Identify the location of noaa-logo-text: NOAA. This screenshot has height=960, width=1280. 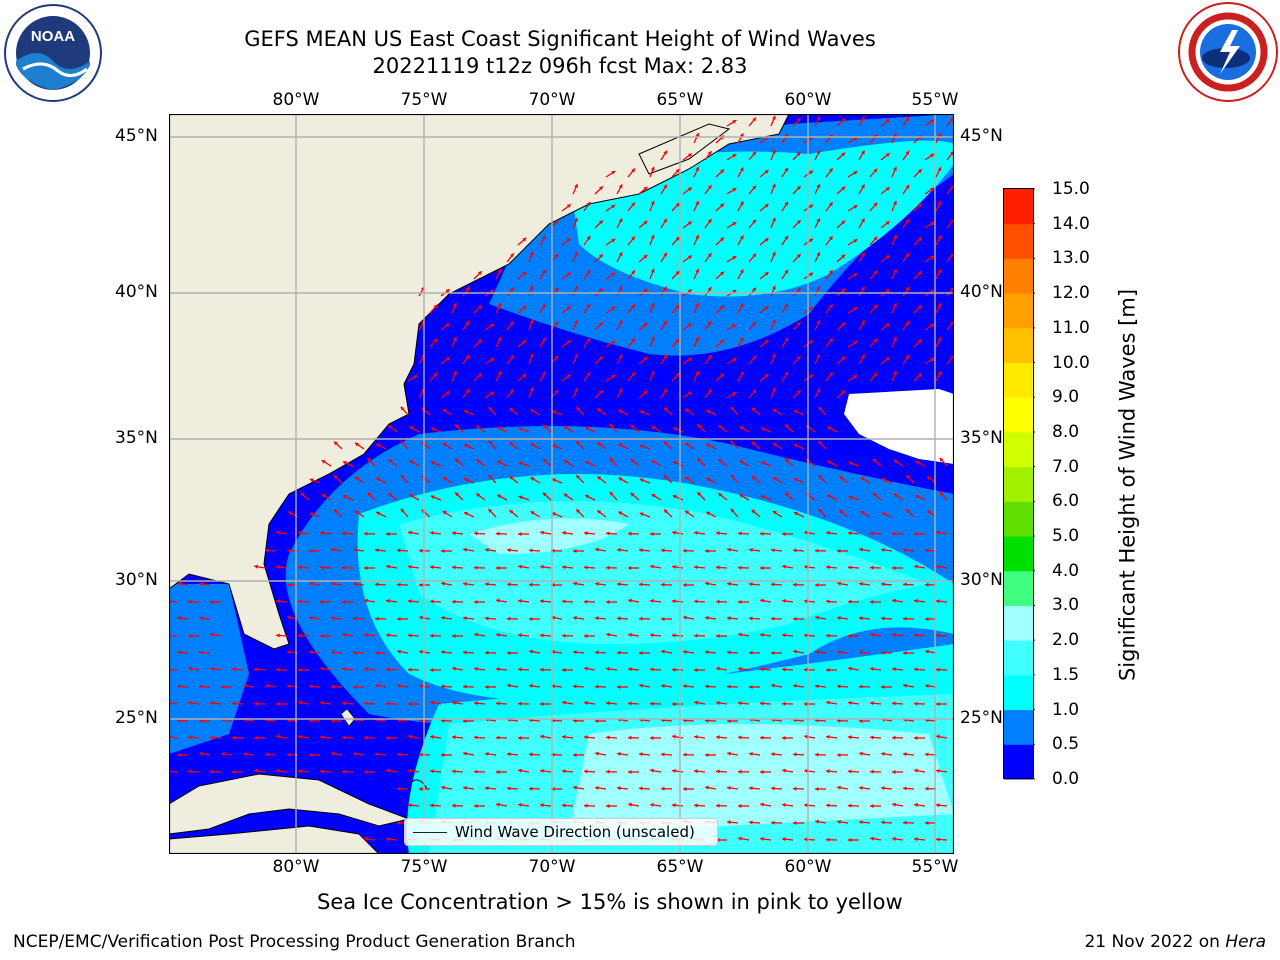
(53, 36).